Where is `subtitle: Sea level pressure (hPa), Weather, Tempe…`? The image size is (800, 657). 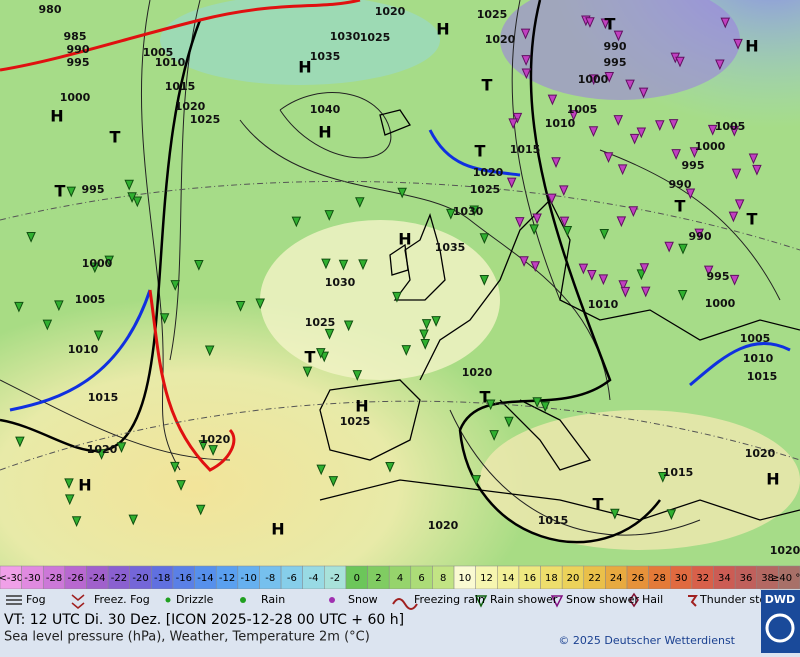 subtitle: Sea level pressure (hPa), Weather, Tempe… is located at coordinates (187, 637).